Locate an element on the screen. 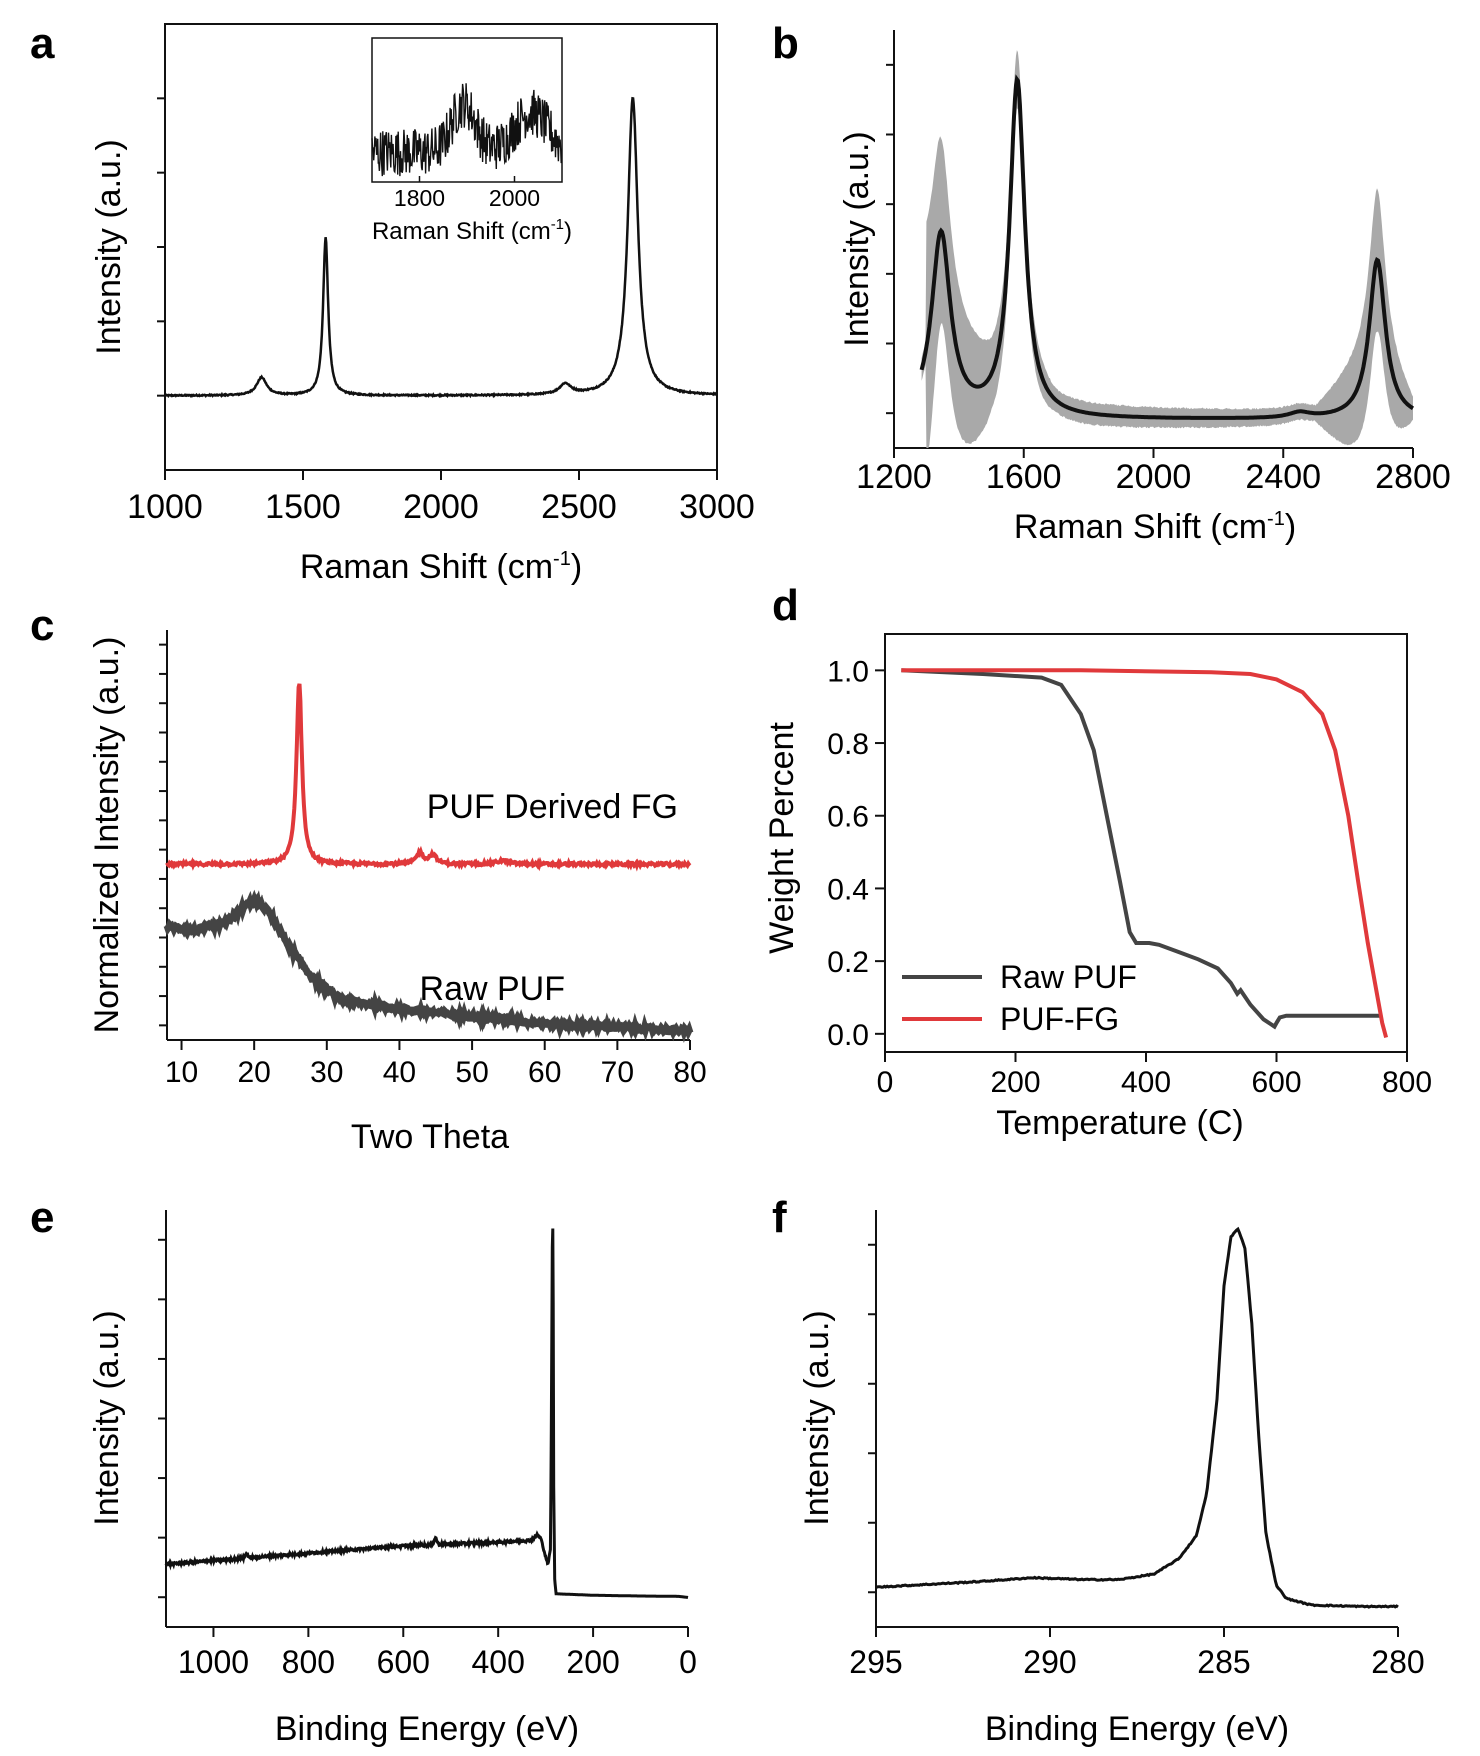 This screenshot has width=1480, height=1756. xps-c1s-line is located at coordinates (1137, 1417).